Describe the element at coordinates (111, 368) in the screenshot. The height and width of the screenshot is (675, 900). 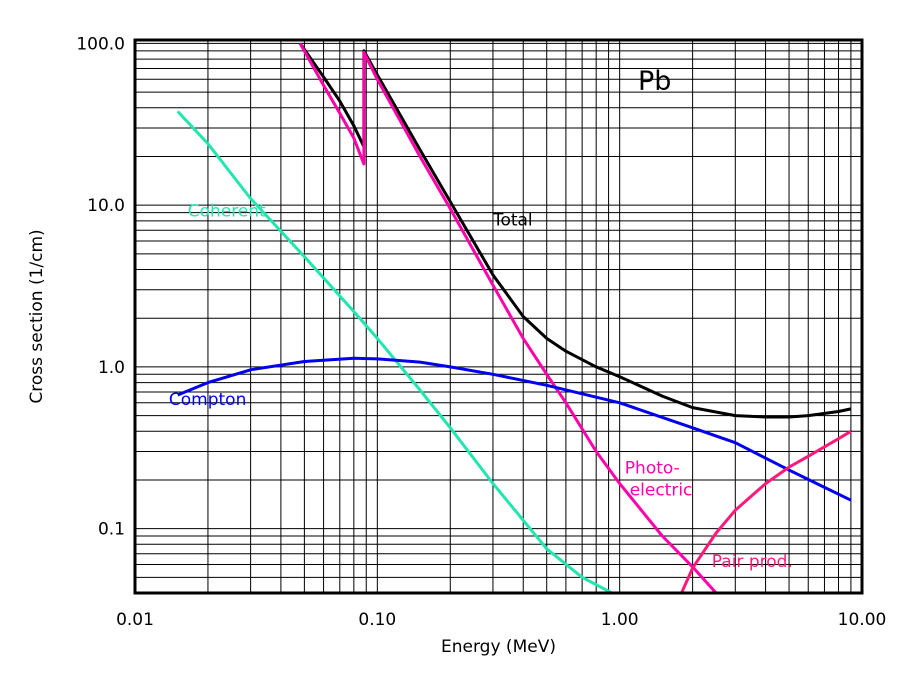
I see `y-tick-label: 1.0` at that location.